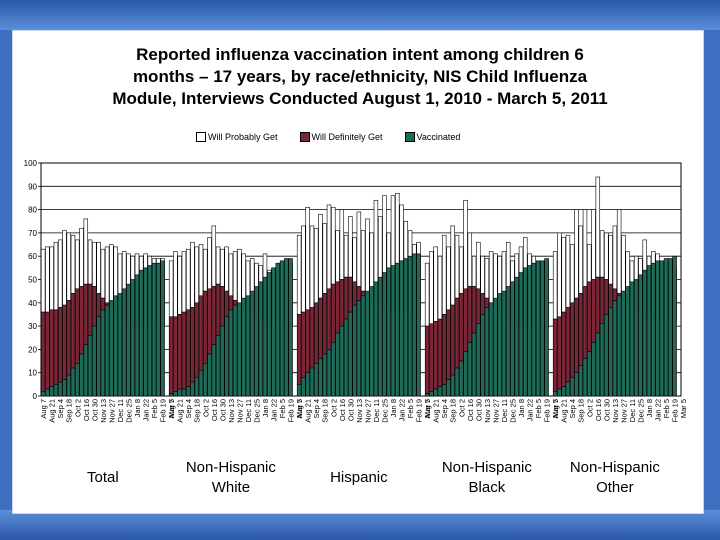  Describe the element at coordinates (350, 410) in the screenshot. I see `x-tick-label-2-6: Oct 30` at that location.